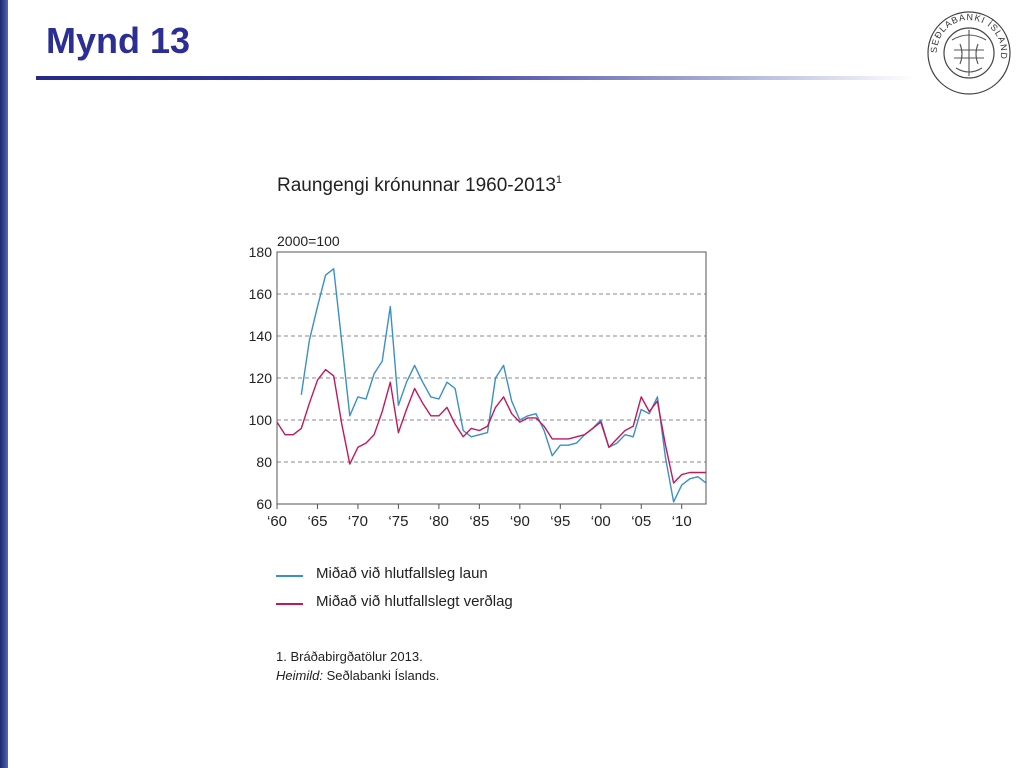 Image resolution: width=1024 pixels, height=768 pixels. Describe the element at coordinates (299, 675) in the screenshot. I see `source-label: Heimild:` at that location.